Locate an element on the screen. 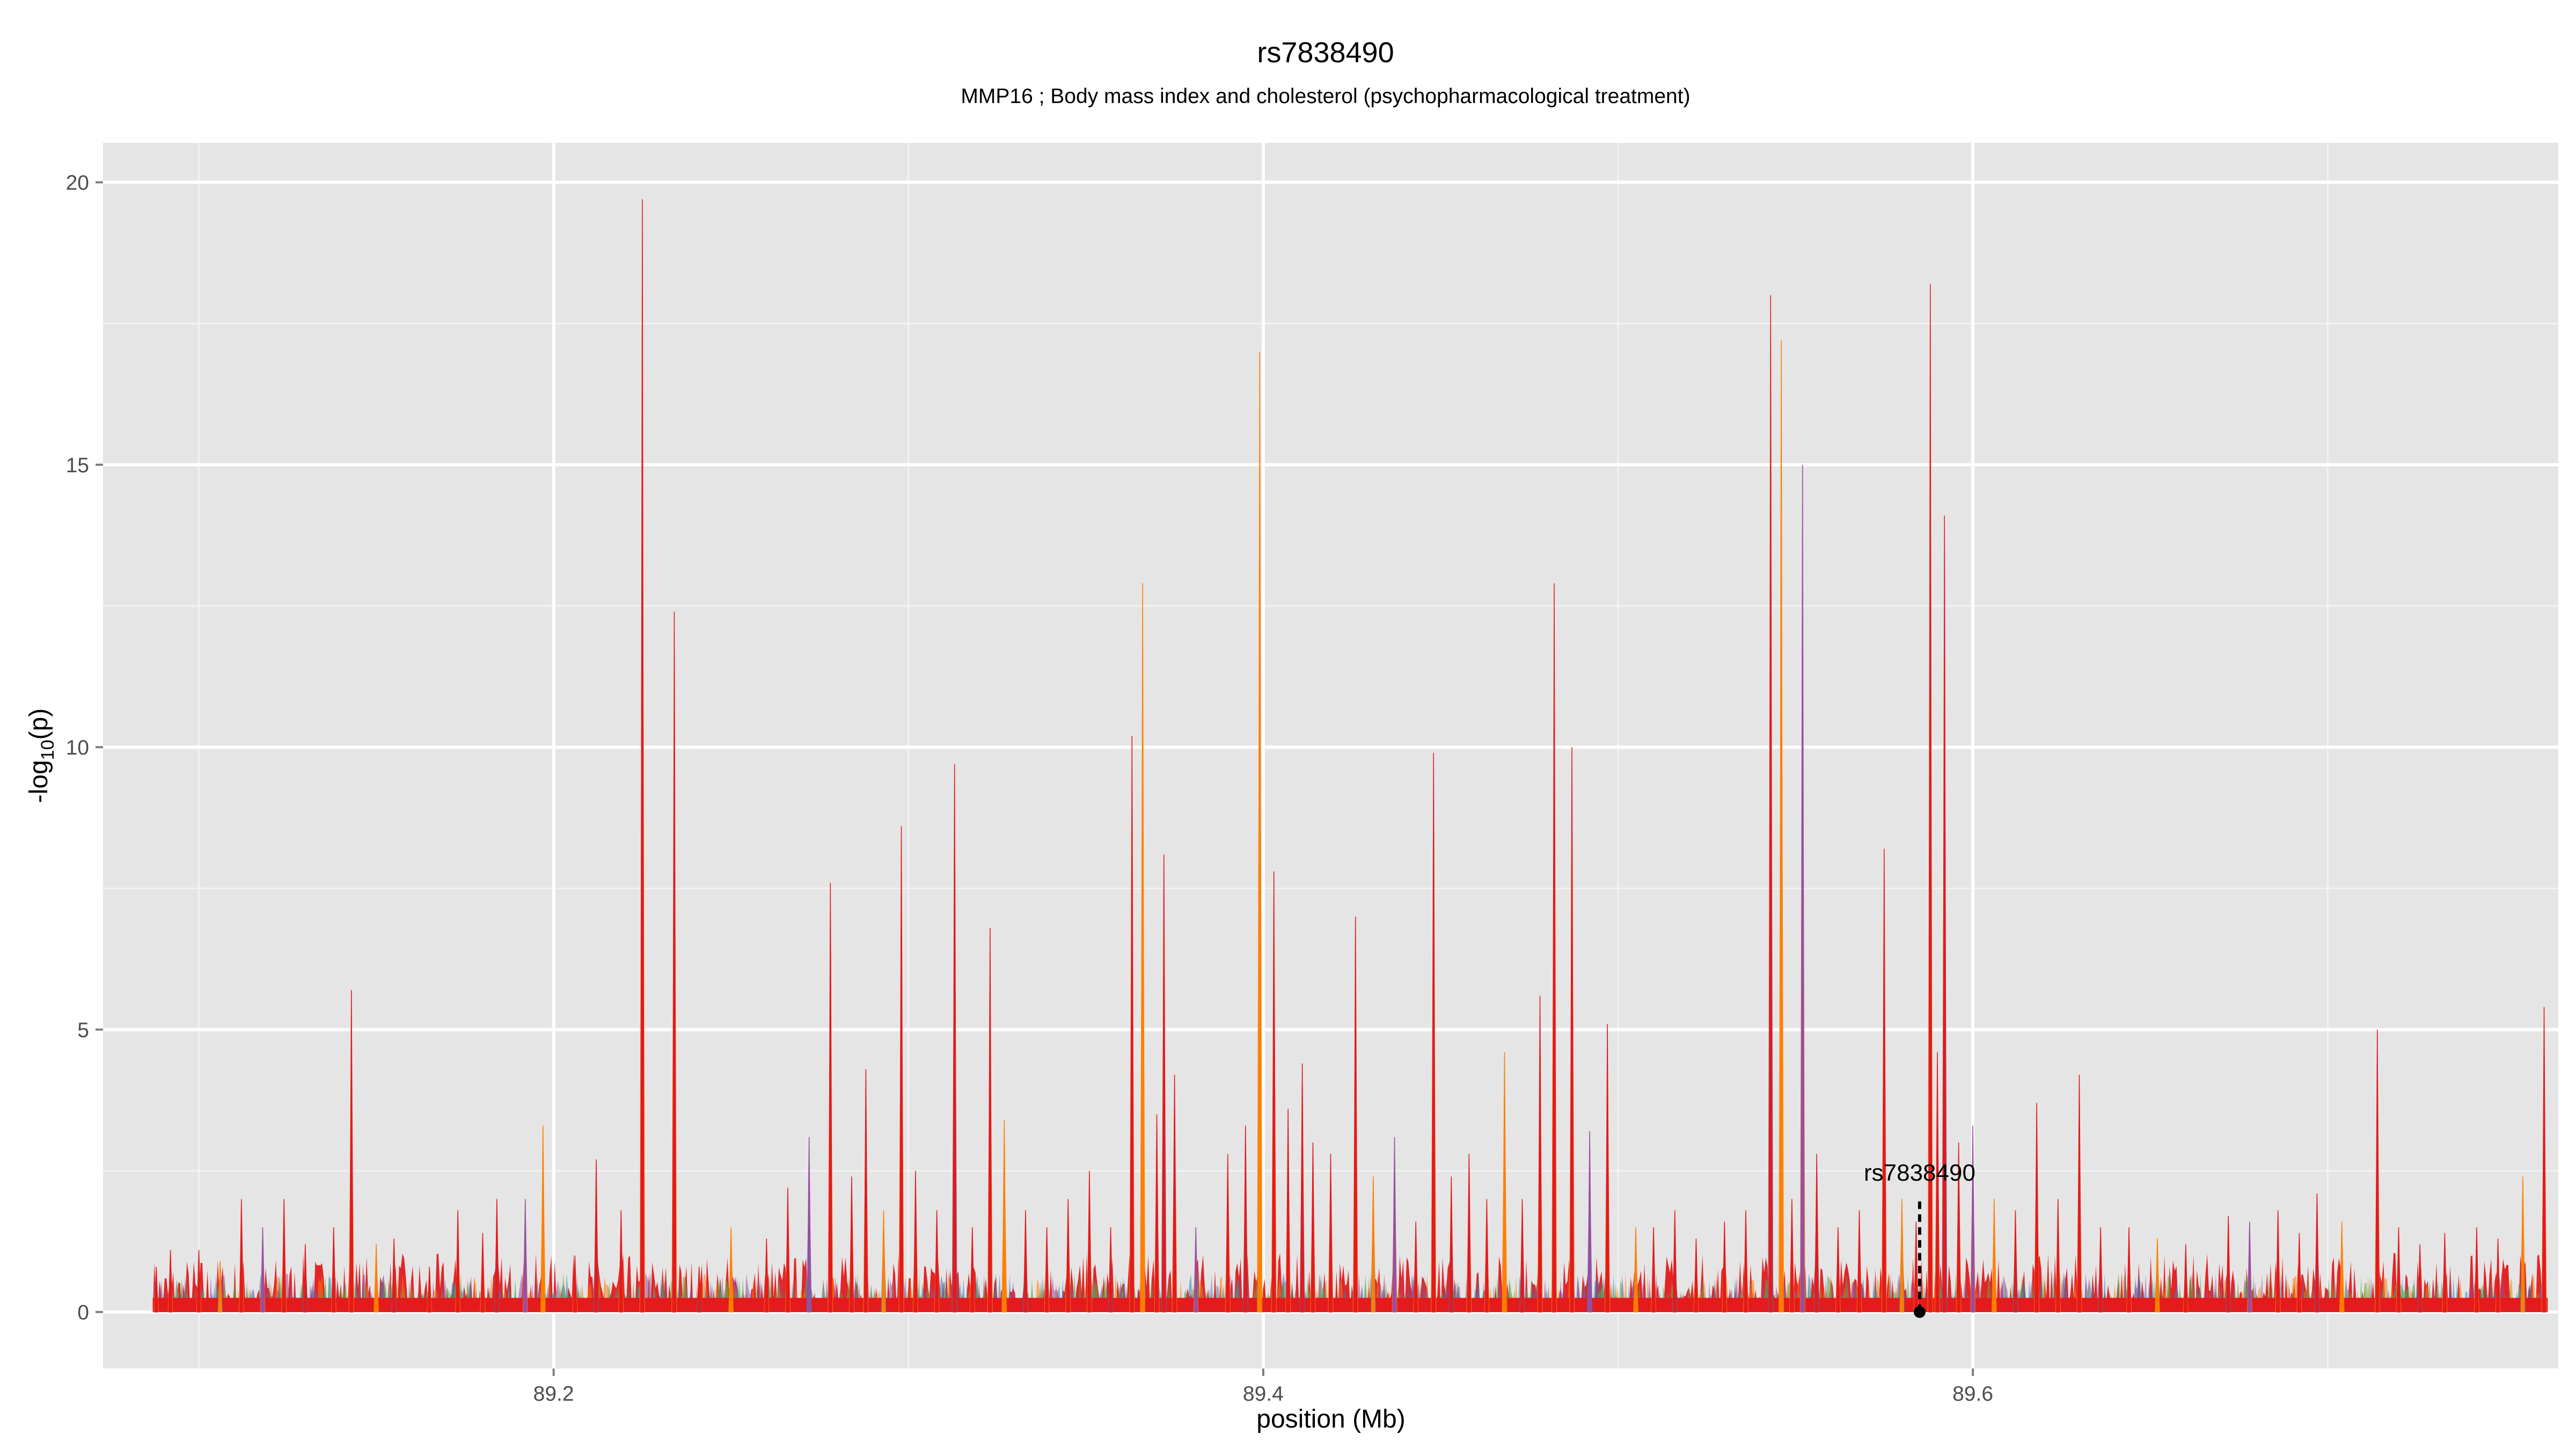 The height and width of the screenshot is (1449, 2576). y-tick-label: 10 is located at coordinates (77, 747).